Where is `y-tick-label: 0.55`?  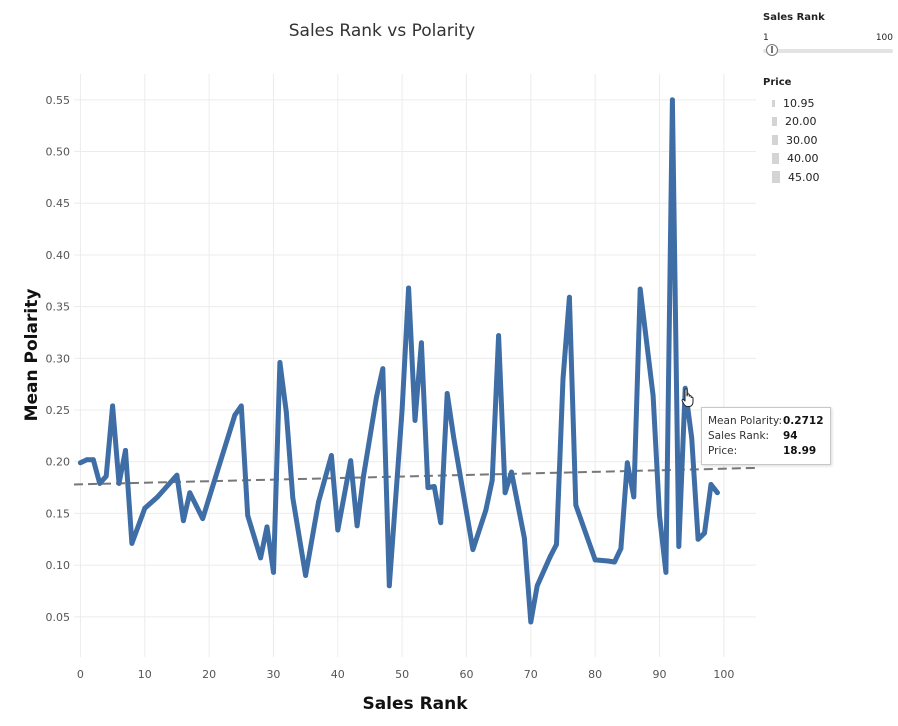 y-tick-label: 0.55 is located at coordinates (58, 100).